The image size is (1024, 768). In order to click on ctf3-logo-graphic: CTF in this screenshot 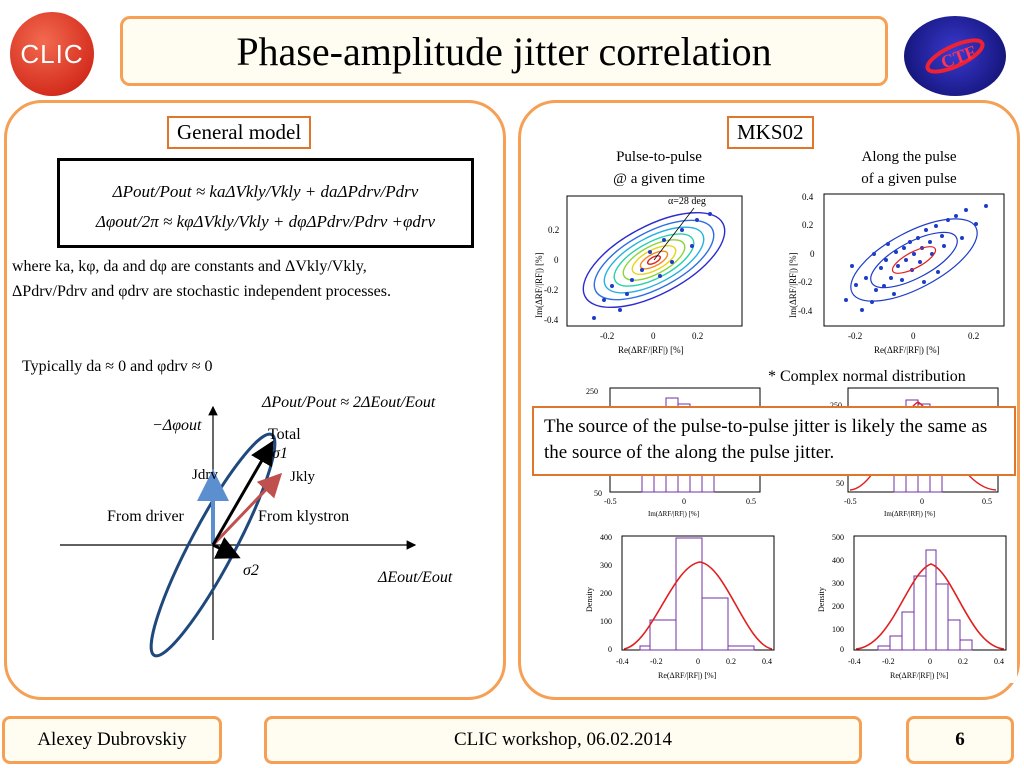, I will do `click(955, 56)`.